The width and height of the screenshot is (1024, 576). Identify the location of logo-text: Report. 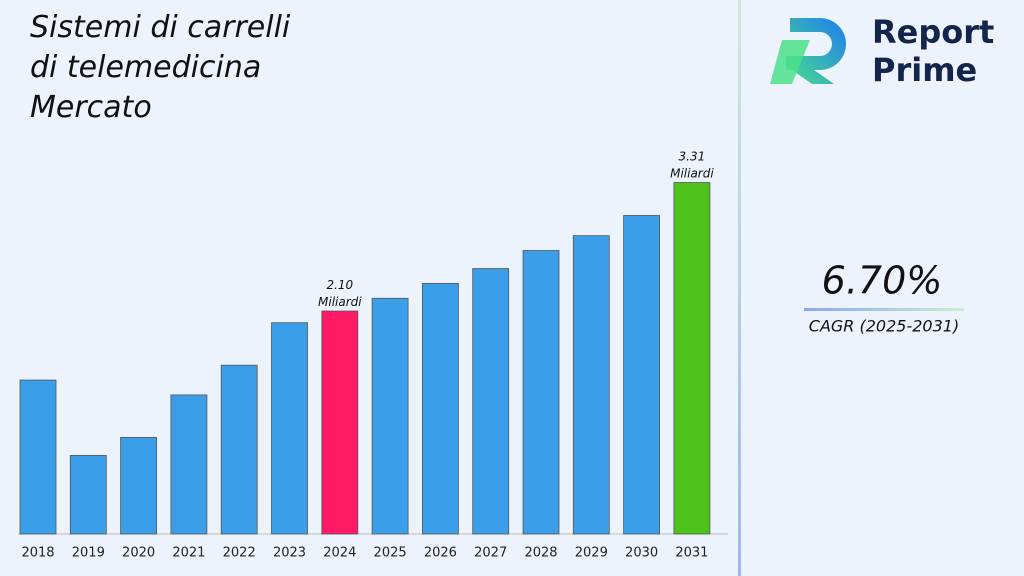
(933, 32).